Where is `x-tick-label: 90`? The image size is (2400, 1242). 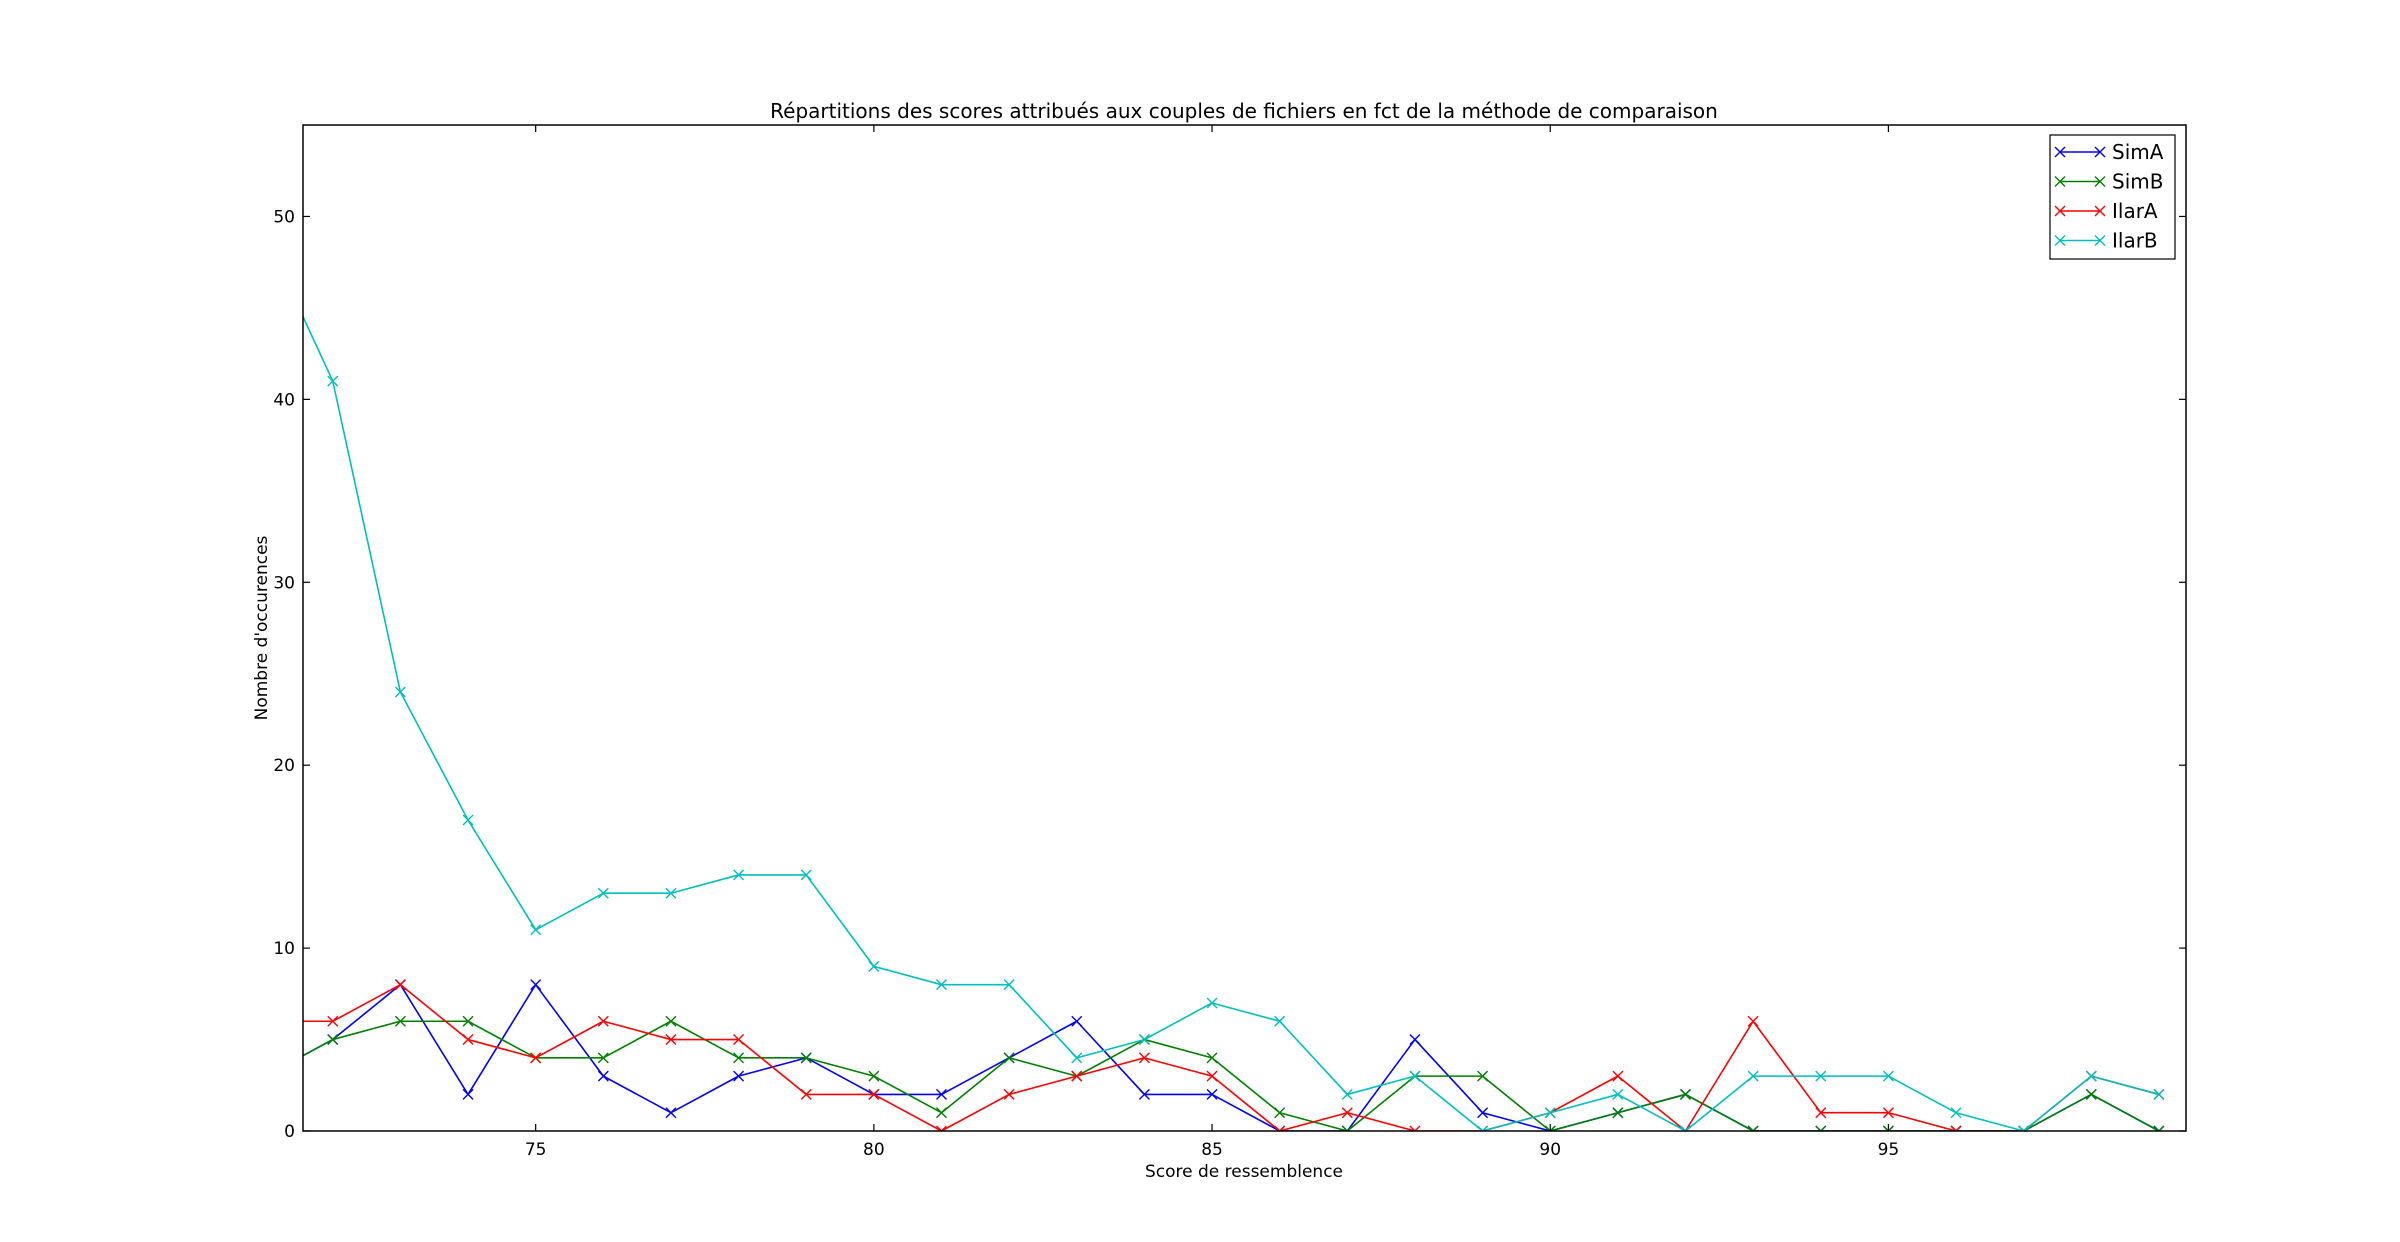
x-tick-label: 90 is located at coordinates (1550, 1150).